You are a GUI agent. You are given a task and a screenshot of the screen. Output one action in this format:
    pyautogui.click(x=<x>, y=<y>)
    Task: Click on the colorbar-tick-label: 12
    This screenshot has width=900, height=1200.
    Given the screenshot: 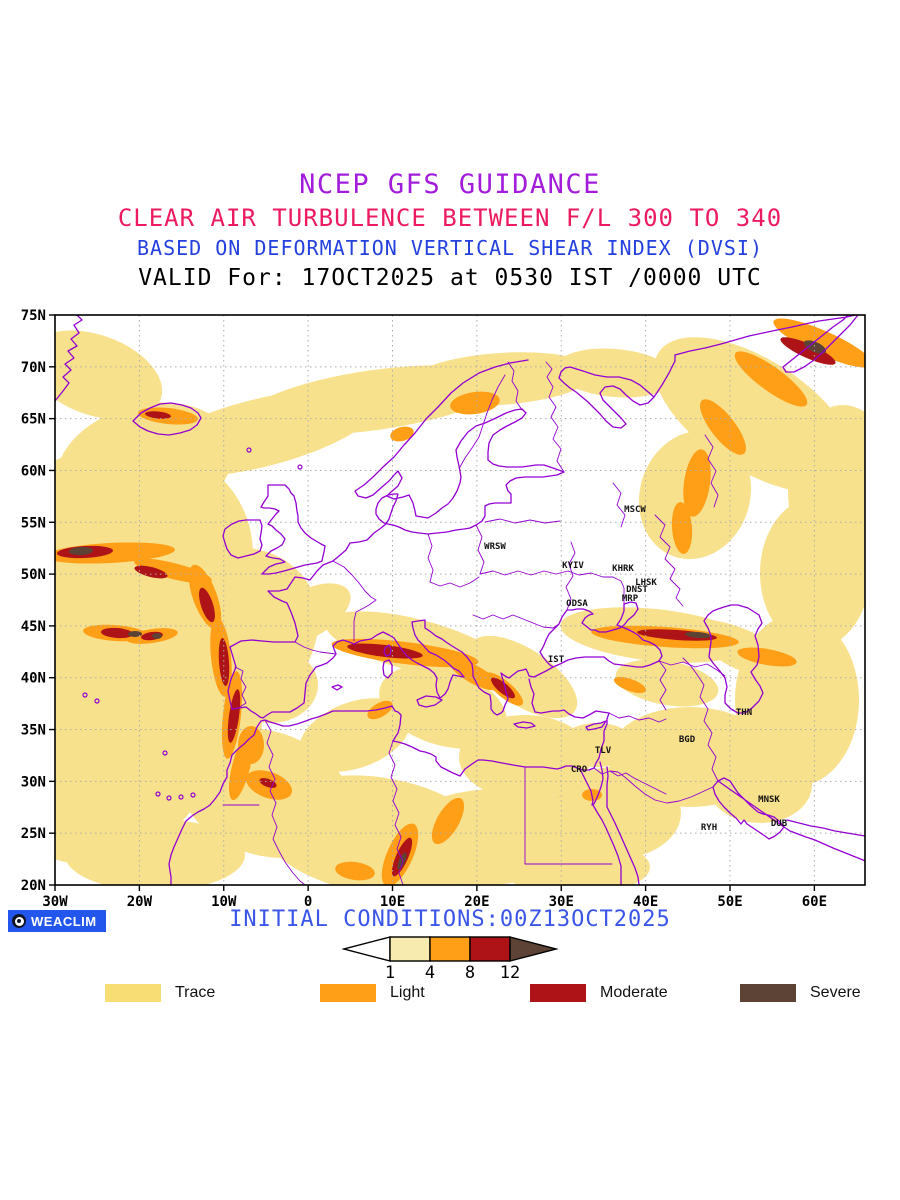 What is the action you would take?
    pyautogui.click(x=510, y=973)
    